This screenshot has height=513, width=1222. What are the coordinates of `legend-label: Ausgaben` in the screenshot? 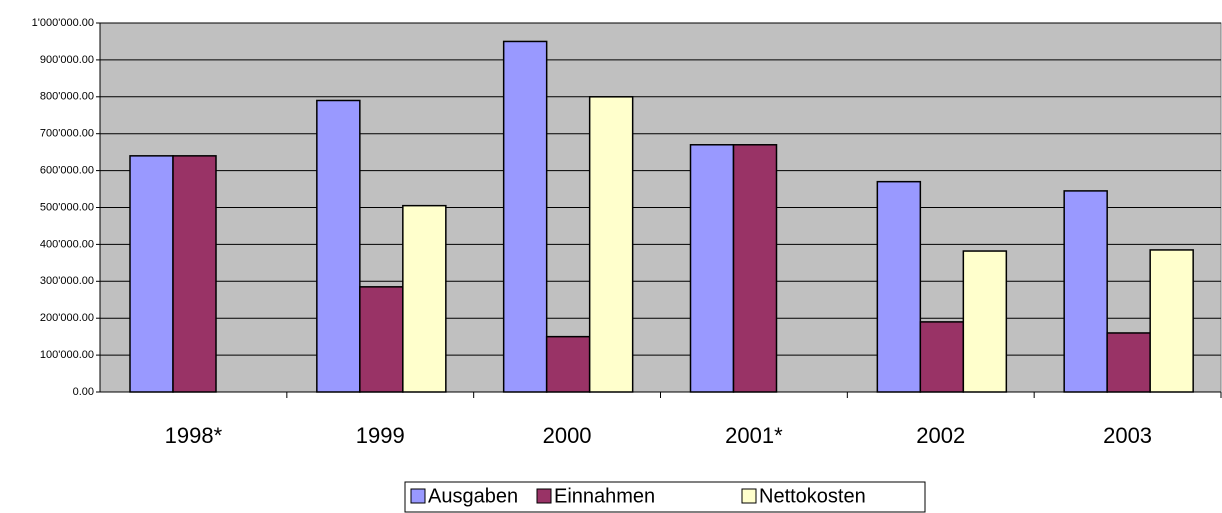 It's located at (473, 496).